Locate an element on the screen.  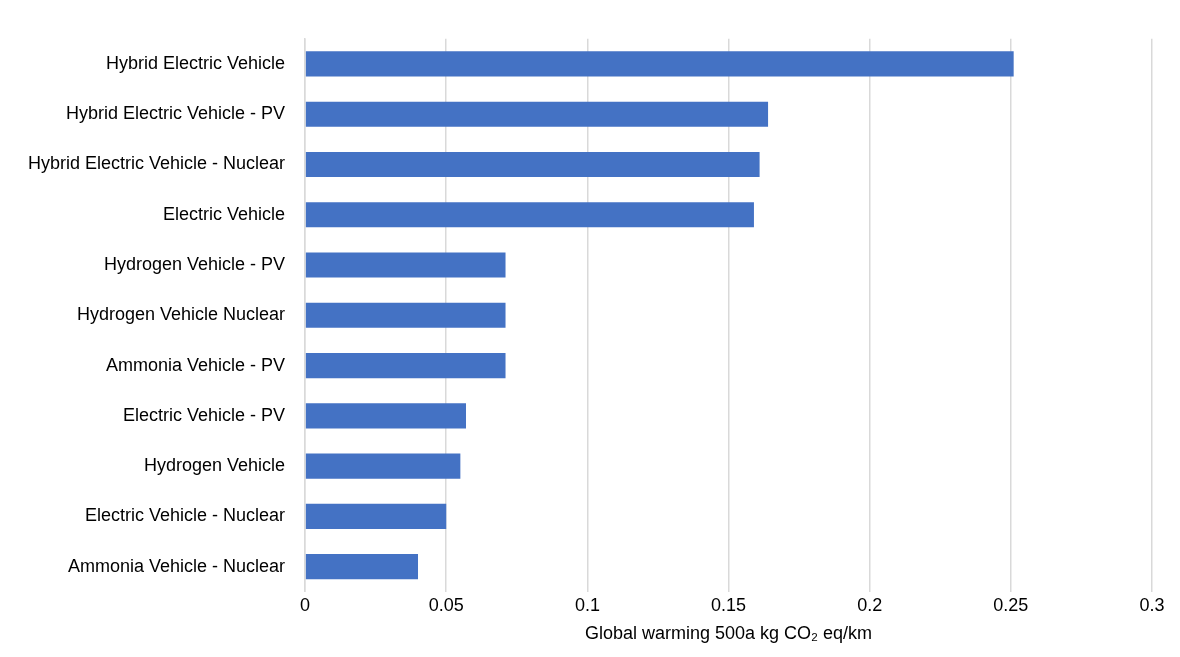
x-tick-label: 0 is located at coordinates (305, 604).